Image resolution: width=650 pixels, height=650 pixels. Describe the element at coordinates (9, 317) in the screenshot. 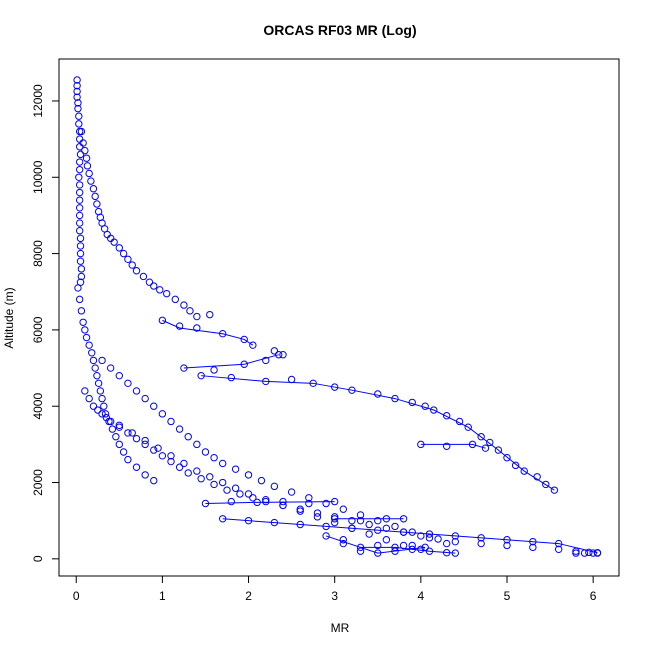

I see `y-axis-label: Altitude (m)` at that location.